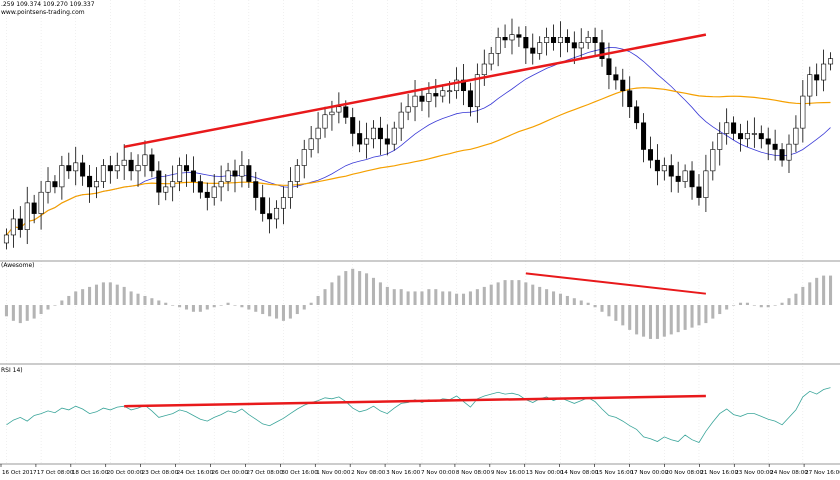 The image size is (840, 480). What do you see at coordinates (418, 415) in the screenshot?
I see `rsi-panel` at bounding box center [418, 415].